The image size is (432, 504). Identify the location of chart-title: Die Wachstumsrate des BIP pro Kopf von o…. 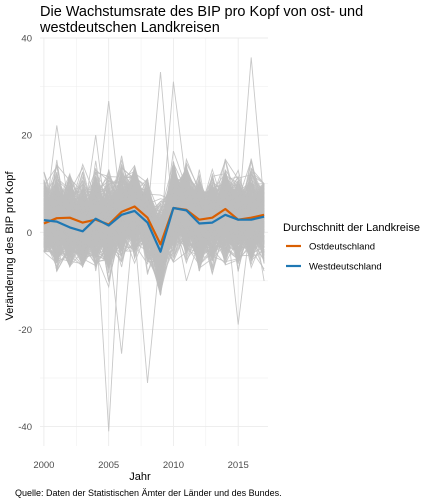
(202, 20).